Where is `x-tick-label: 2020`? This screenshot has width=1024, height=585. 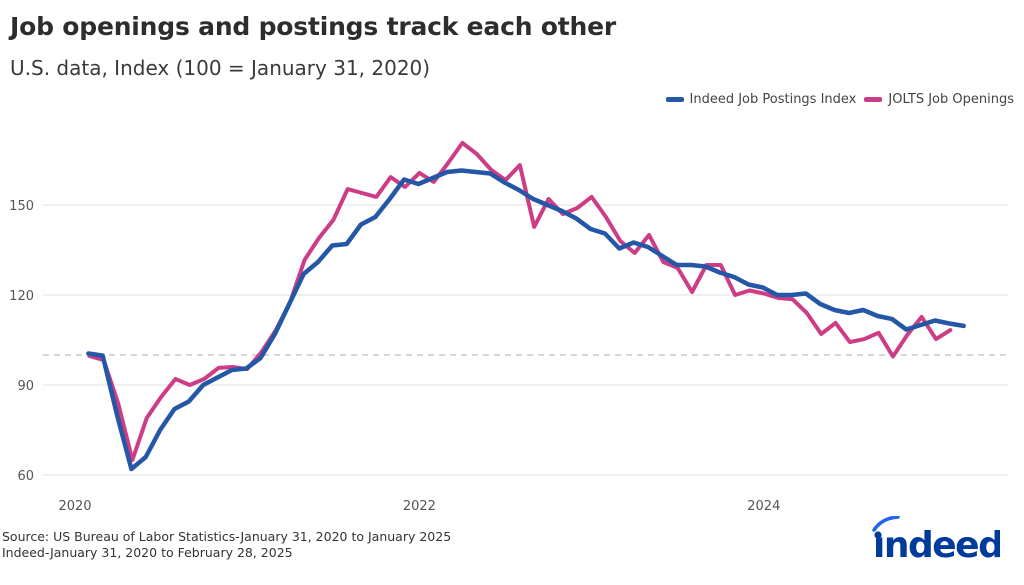
x-tick-label: 2020 is located at coordinates (74, 506).